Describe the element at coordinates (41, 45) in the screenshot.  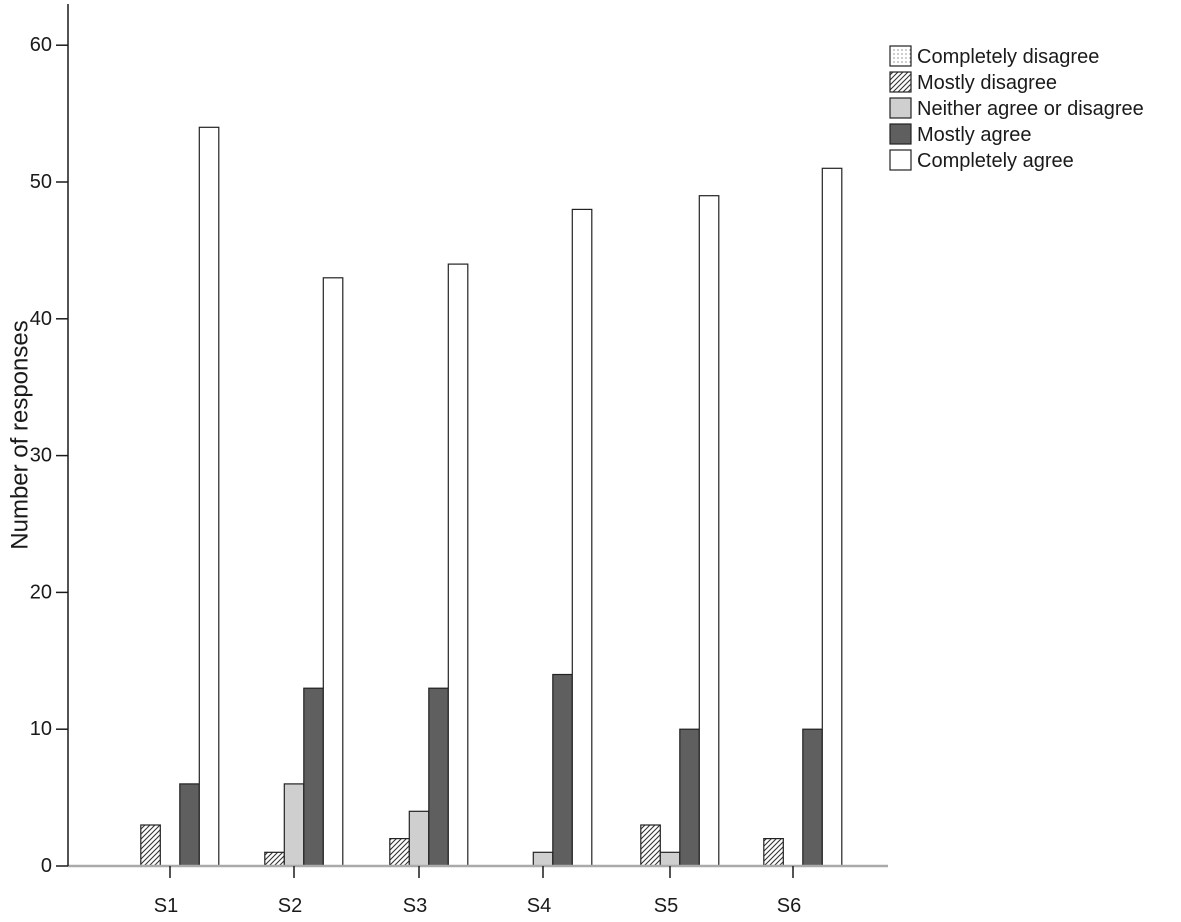
I see `y-tick-label: 60` at that location.